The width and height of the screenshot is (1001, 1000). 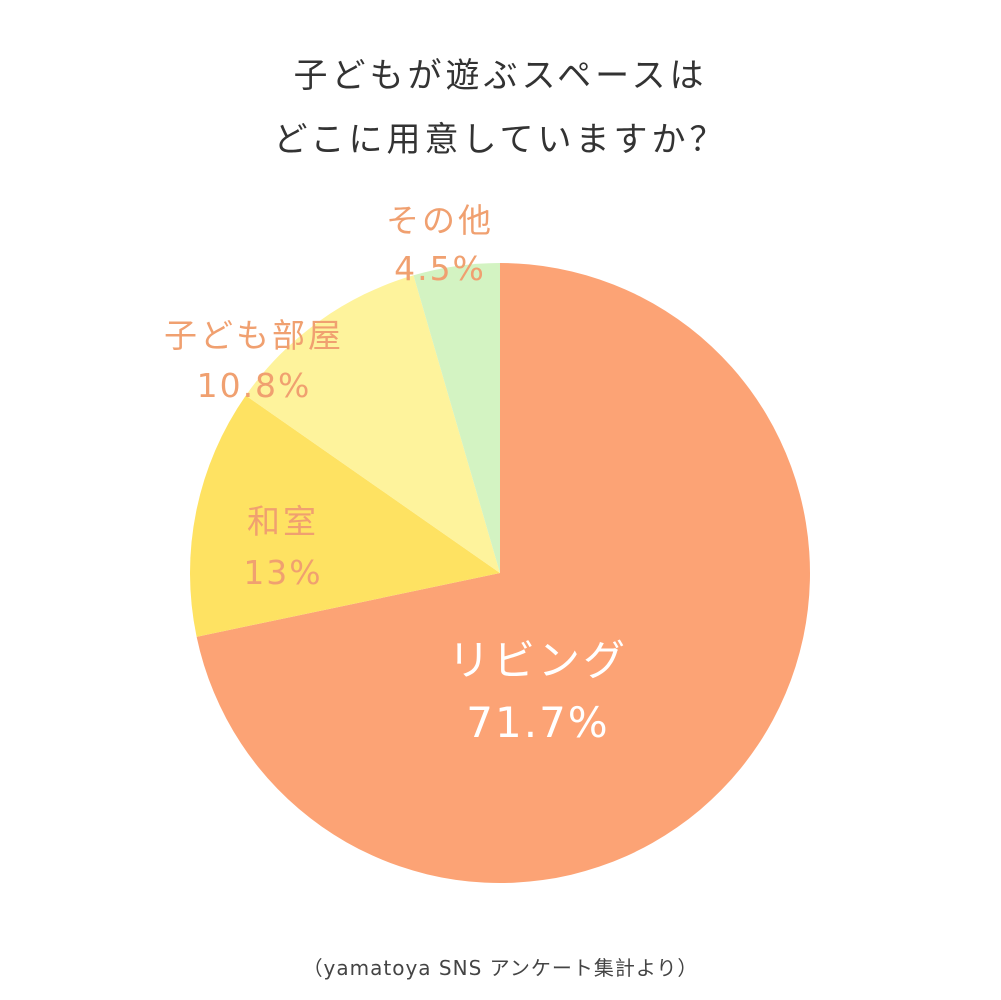 What do you see at coordinates (440, 268) in the screenshot?
I see `slice-value-4: 4.5%` at bounding box center [440, 268].